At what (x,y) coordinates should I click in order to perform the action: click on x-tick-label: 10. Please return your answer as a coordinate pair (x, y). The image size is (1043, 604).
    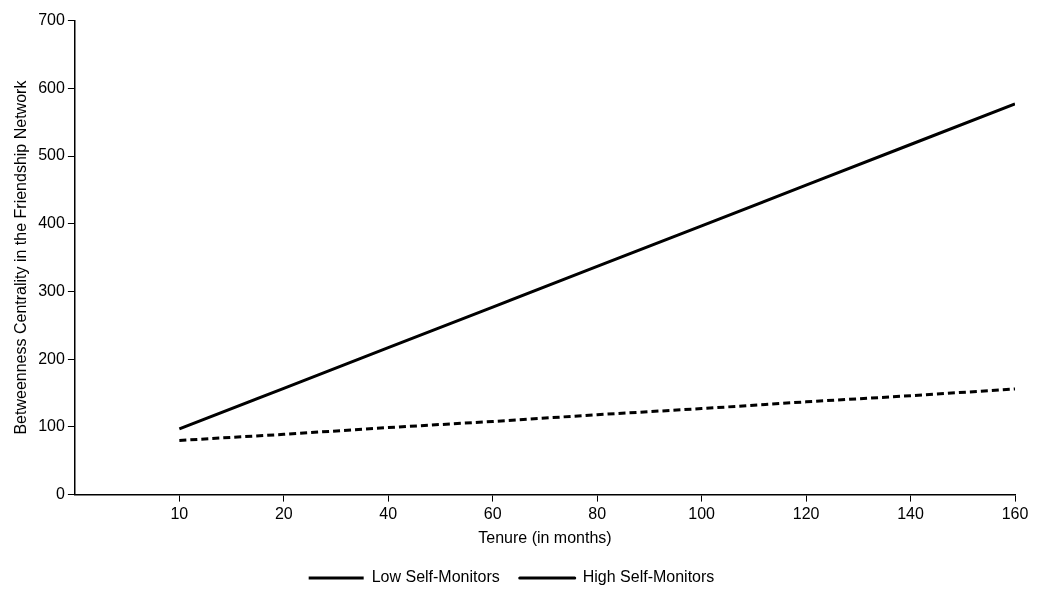
    Looking at the image, I should click on (179, 513).